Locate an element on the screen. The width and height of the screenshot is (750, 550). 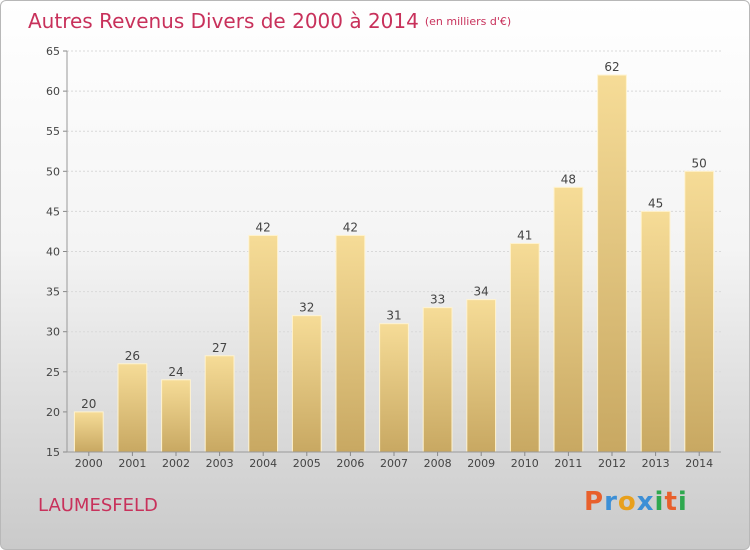
x-tick-label: 2004 is located at coordinates (263, 463).